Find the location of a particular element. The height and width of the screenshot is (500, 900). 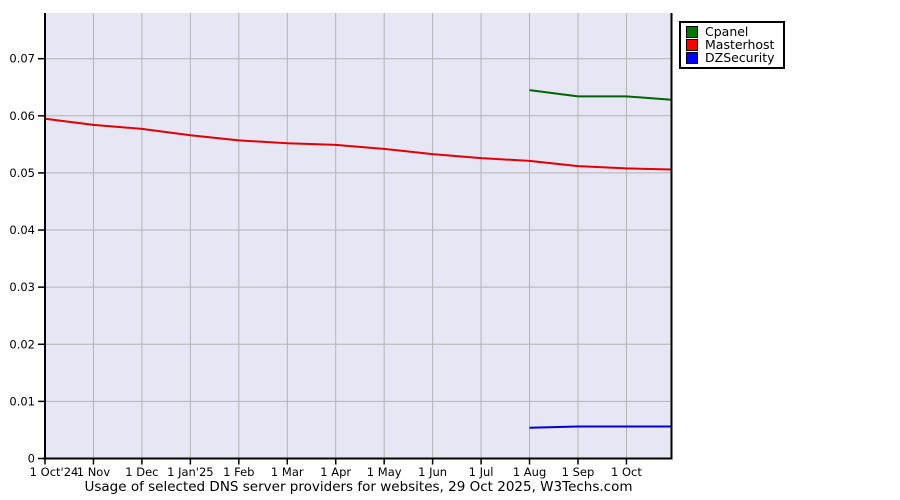

series-line-masterhost is located at coordinates (358, 144).